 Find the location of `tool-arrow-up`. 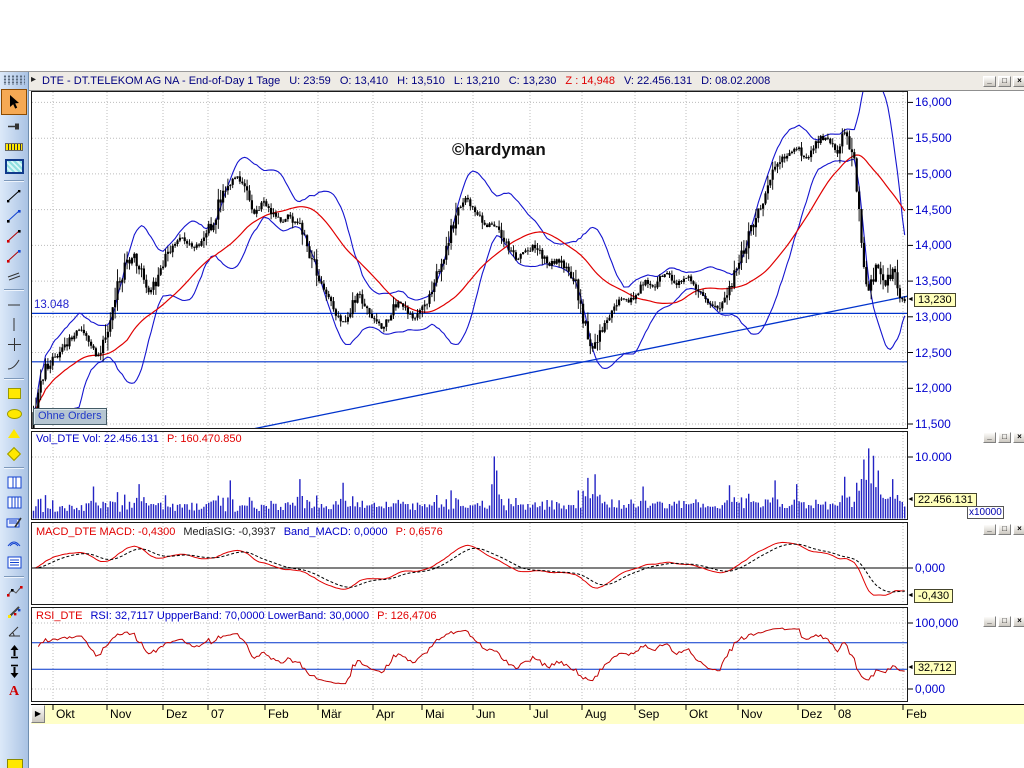

tool-arrow-up is located at coordinates (14, 651).